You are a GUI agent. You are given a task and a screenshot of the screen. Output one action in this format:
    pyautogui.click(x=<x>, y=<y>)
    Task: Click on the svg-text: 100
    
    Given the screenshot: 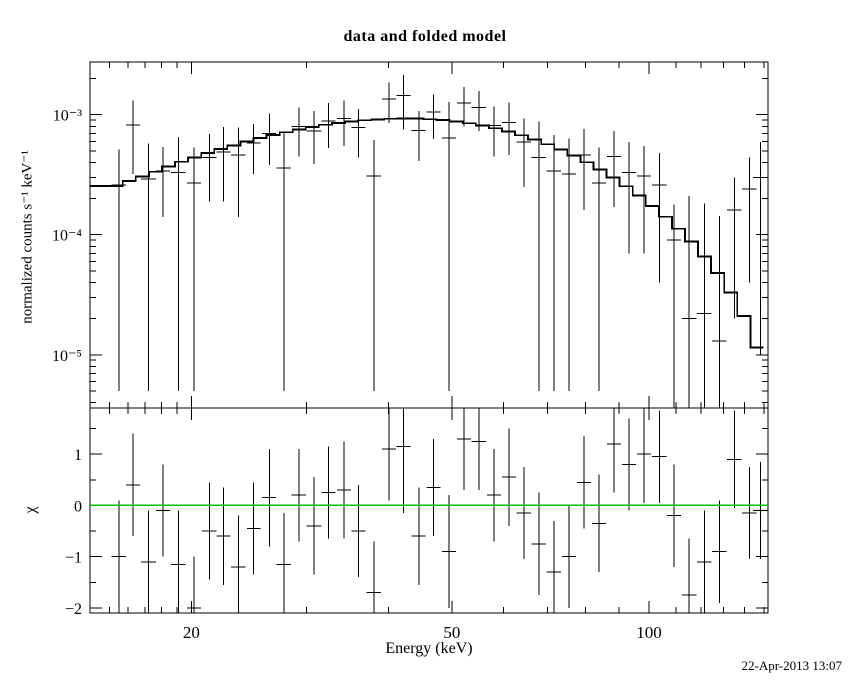 What is the action you would take?
    pyautogui.click(x=649, y=632)
    